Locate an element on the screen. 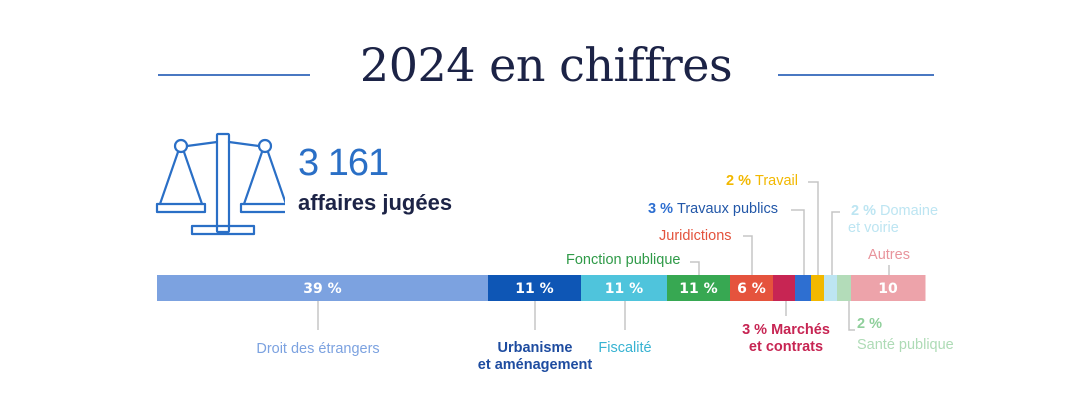 The height and width of the screenshot is (407, 1092). category-label: Urbanisme et aménagement is located at coordinates (535, 356).